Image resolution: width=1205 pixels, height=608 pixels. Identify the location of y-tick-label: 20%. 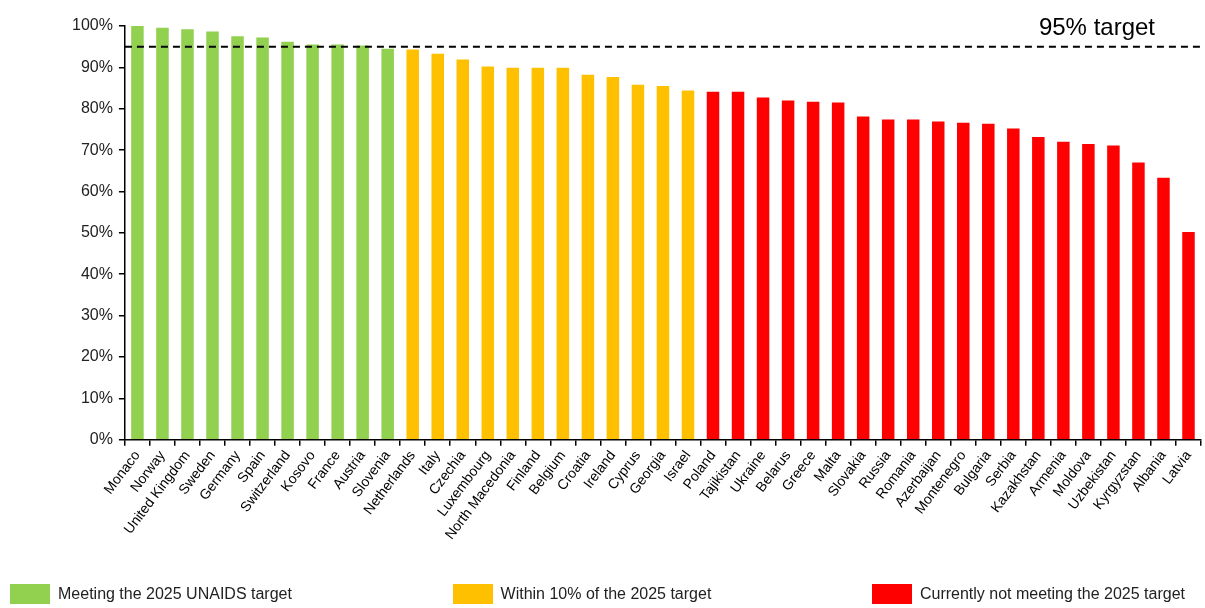
(96, 356).